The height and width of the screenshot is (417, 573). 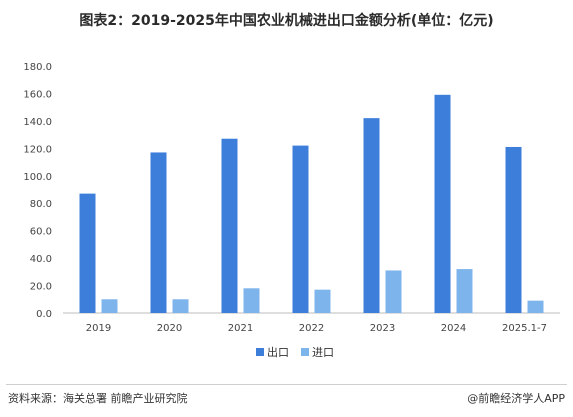 What do you see at coordinates (41, 259) in the screenshot?
I see `y-tick-label: 40.0` at bounding box center [41, 259].